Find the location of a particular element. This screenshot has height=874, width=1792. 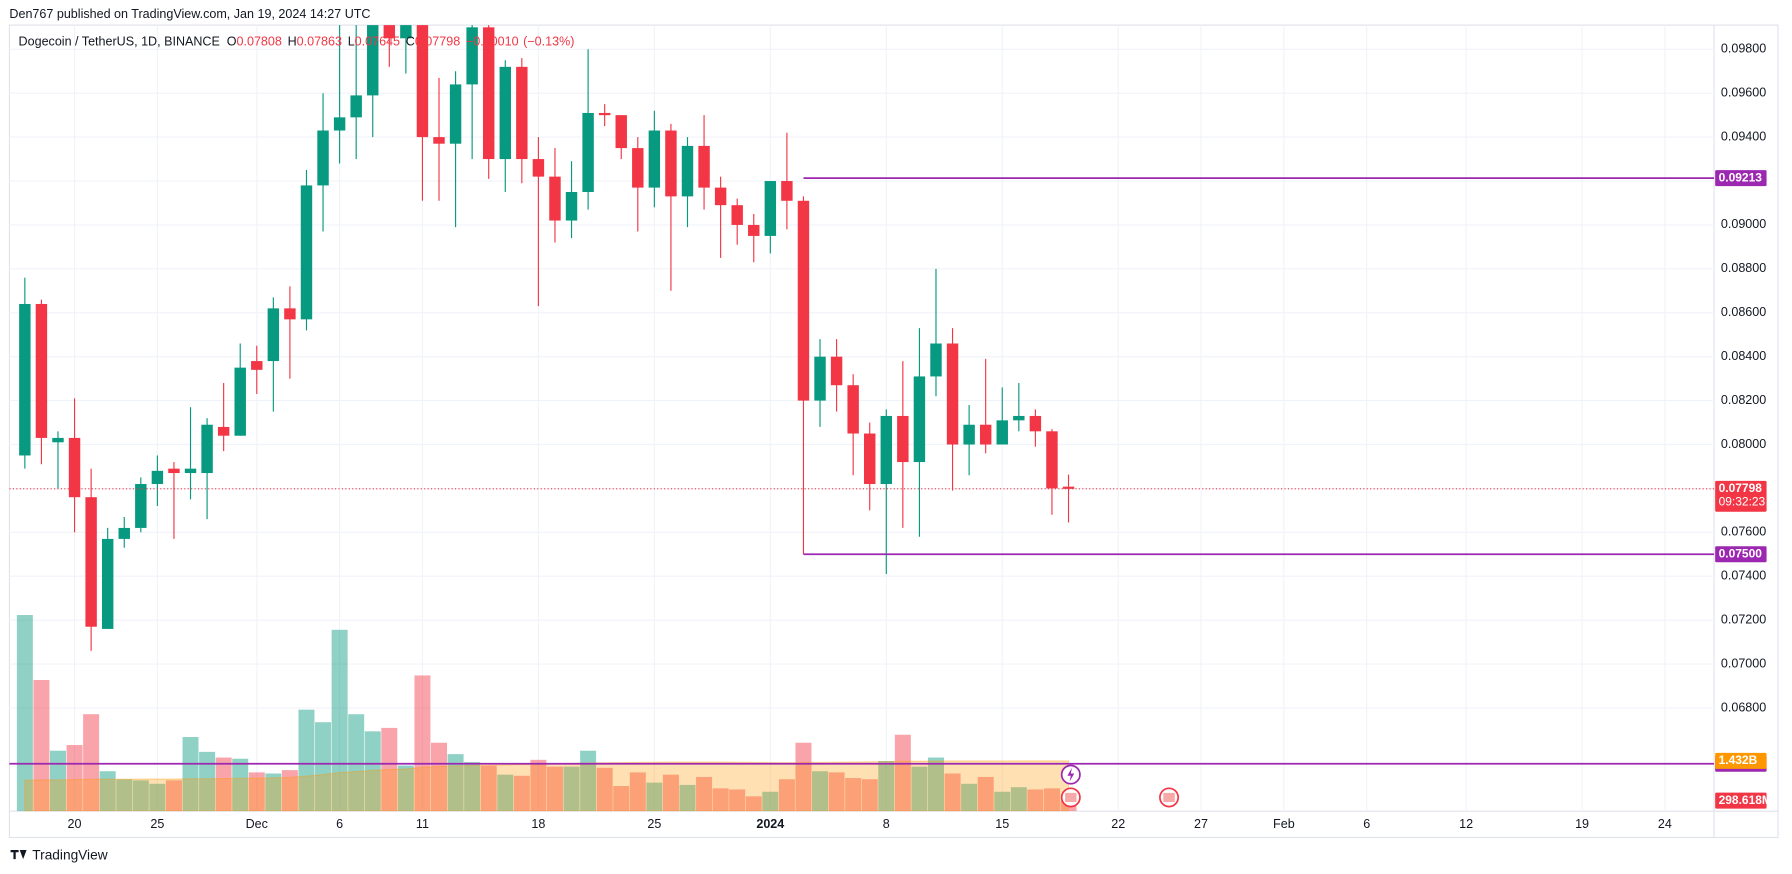

y-tick-label: 0.08400 is located at coordinates (1743, 356).